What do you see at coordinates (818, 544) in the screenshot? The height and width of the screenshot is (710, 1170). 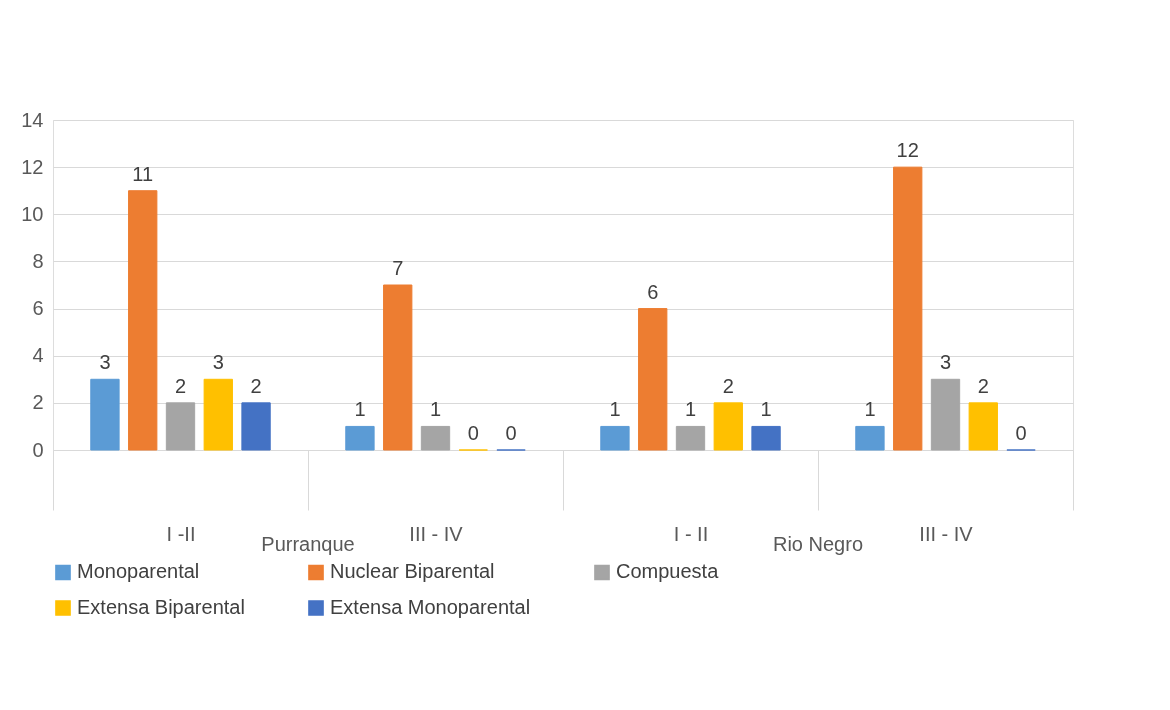 I see `text: Rio Negro` at bounding box center [818, 544].